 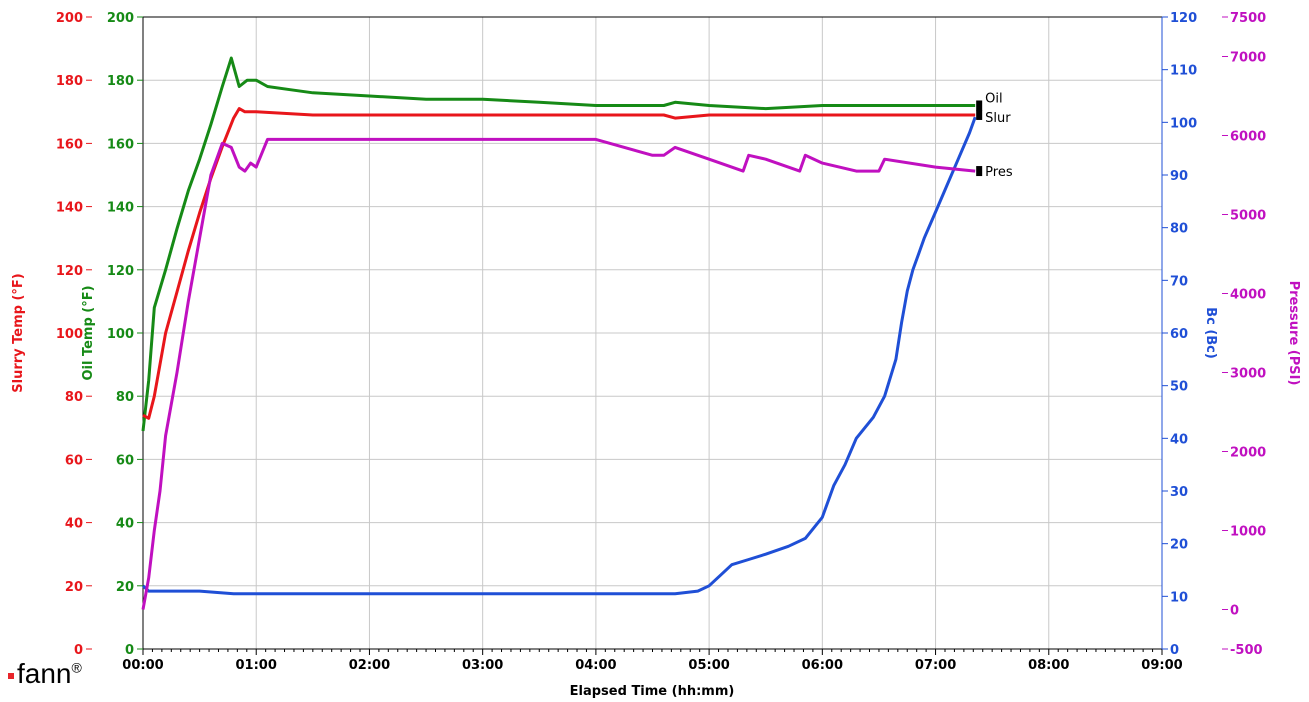 I want to click on fann-logo: fann®, so click(x=45, y=674).